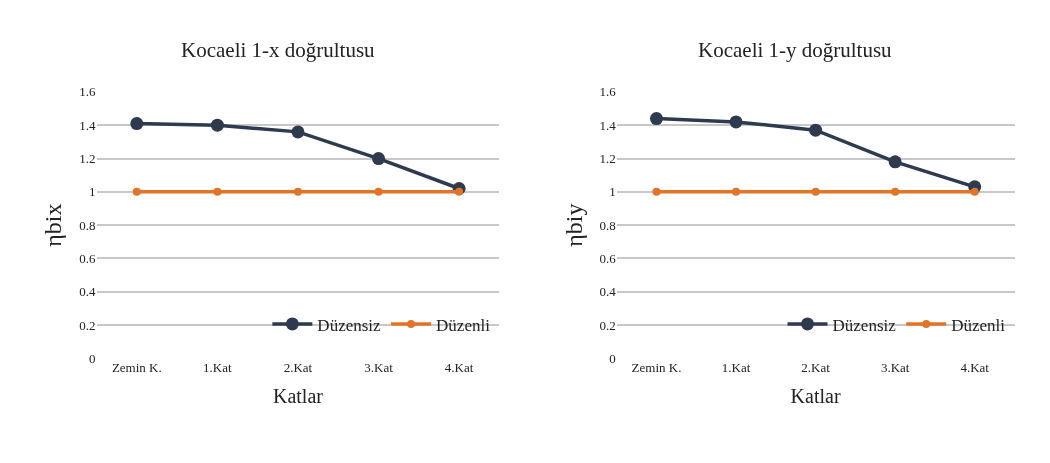 The image size is (1050, 463). What do you see at coordinates (573, 225) in the screenshot?
I see `y-axis-title: ηbiy` at bounding box center [573, 225].